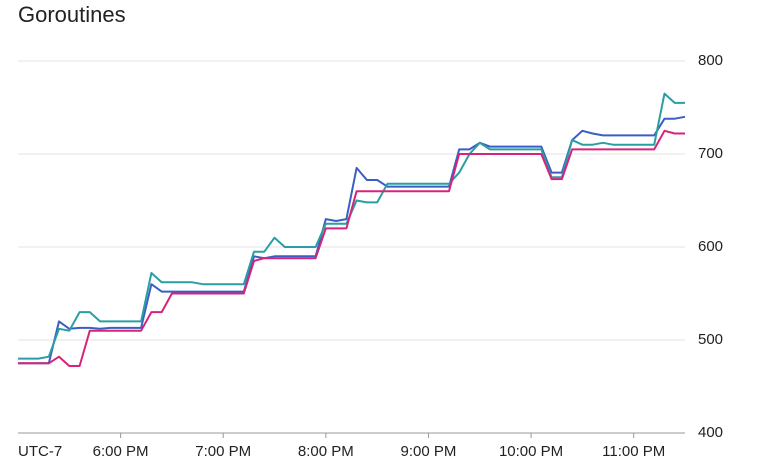 The image size is (768, 467). I want to click on timezone-label: UTC-7, so click(40, 451).